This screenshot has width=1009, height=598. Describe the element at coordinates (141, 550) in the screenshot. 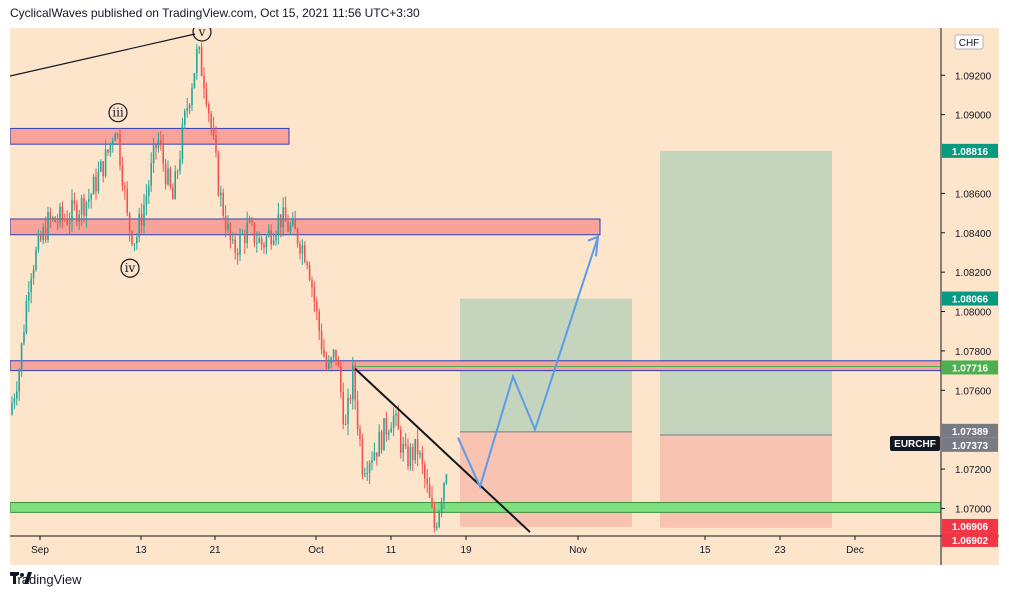

I see `x-tick-label: 13` at that location.